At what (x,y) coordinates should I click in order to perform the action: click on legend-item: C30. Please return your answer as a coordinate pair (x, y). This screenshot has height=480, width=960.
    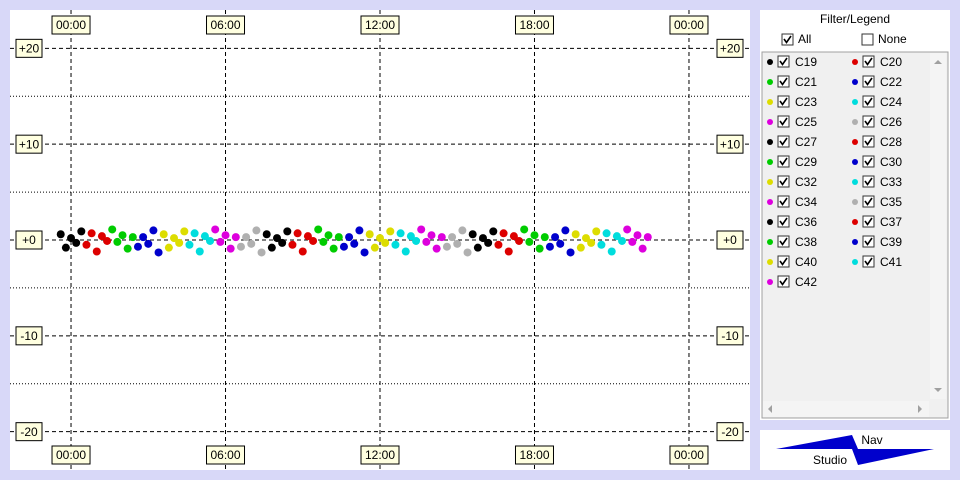
    Looking at the image, I should click on (877, 162).